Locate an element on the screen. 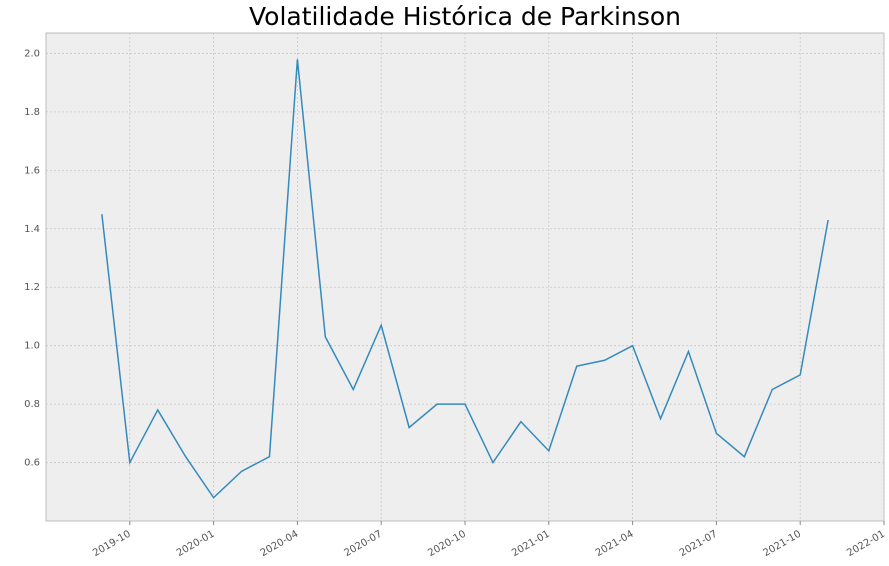 This screenshot has width=889, height=566. y-tick-label: 1.2 is located at coordinates (32, 287).